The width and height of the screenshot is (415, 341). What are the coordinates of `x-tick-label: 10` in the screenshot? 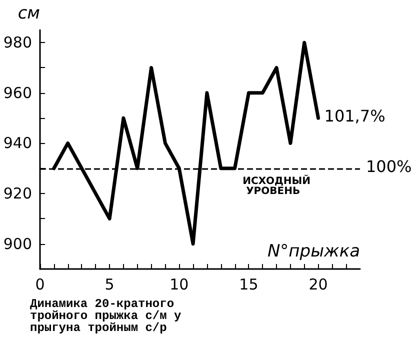 It's located at (179, 285).